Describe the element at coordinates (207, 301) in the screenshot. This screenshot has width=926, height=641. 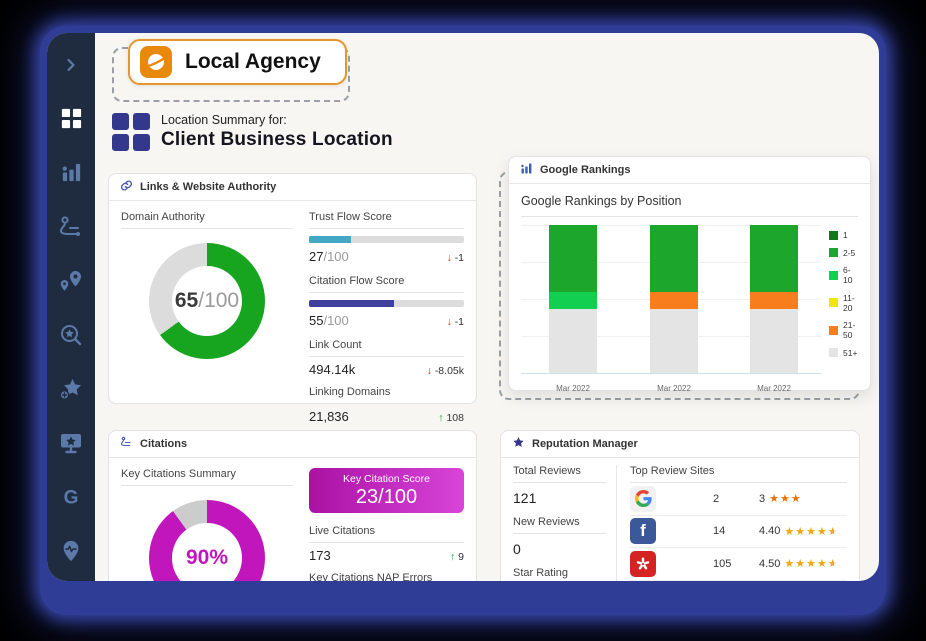
I see `domain-authority-donut: 65/100` at that location.